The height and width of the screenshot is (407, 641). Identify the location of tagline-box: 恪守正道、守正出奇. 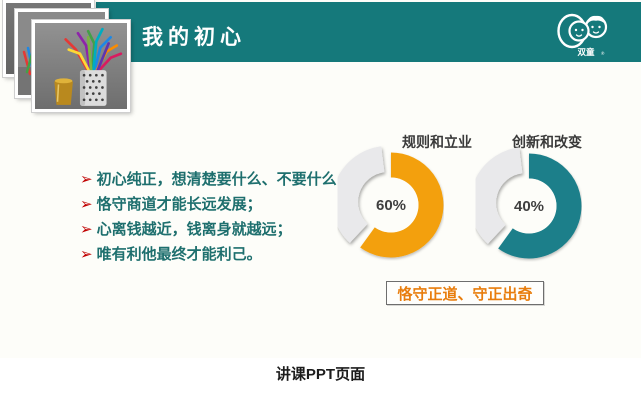
(465, 293).